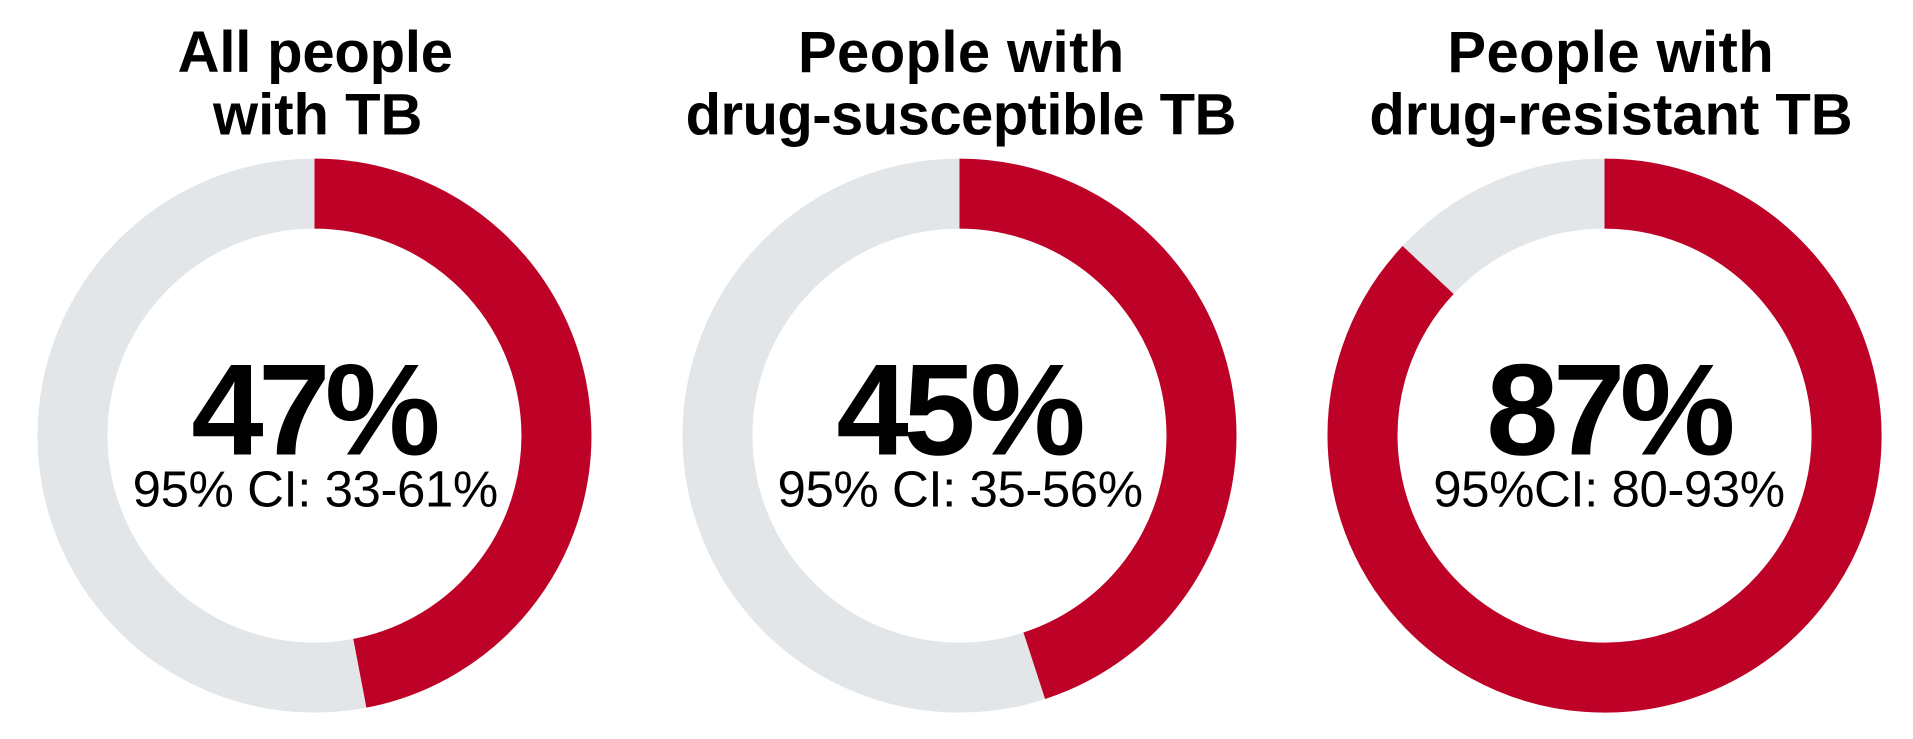 This screenshot has height=739, width=1913. What do you see at coordinates (959, 410) in the screenshot?
I see `svg-text: 45%` at bounding box center [959, 410].